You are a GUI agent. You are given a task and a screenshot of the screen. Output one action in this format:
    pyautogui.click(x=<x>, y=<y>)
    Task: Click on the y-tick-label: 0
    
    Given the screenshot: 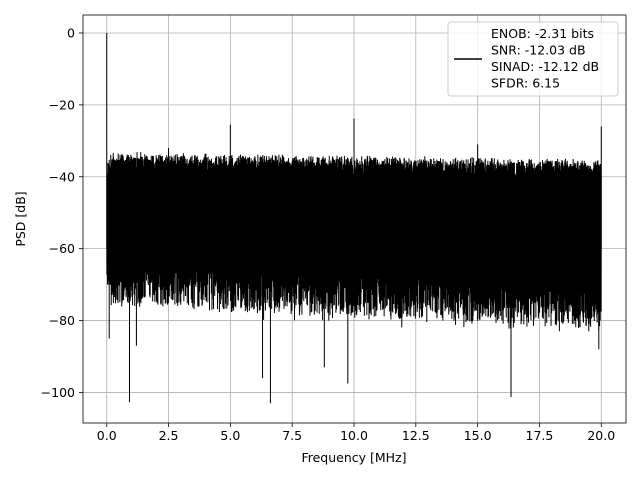 What is the action you would take?
    pyautogui.click(x=71, y=32)
    